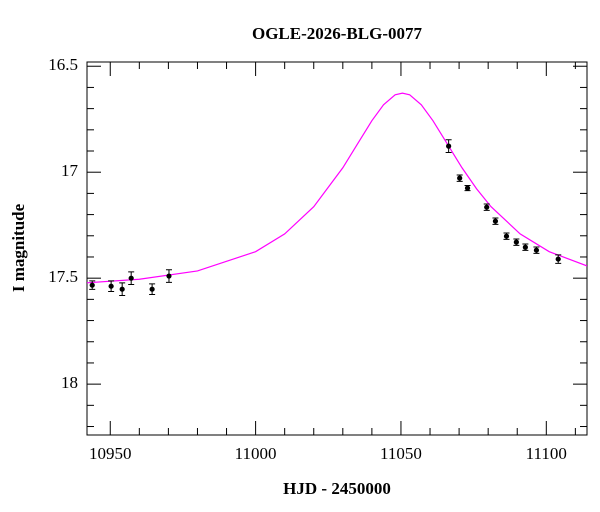 The image size is (600, 512). What do you see at coordinates (337, 33) in the screenshot?
I see `chart-title: OGLE-2026-BLG-0077` at bounding box center [337, 33].